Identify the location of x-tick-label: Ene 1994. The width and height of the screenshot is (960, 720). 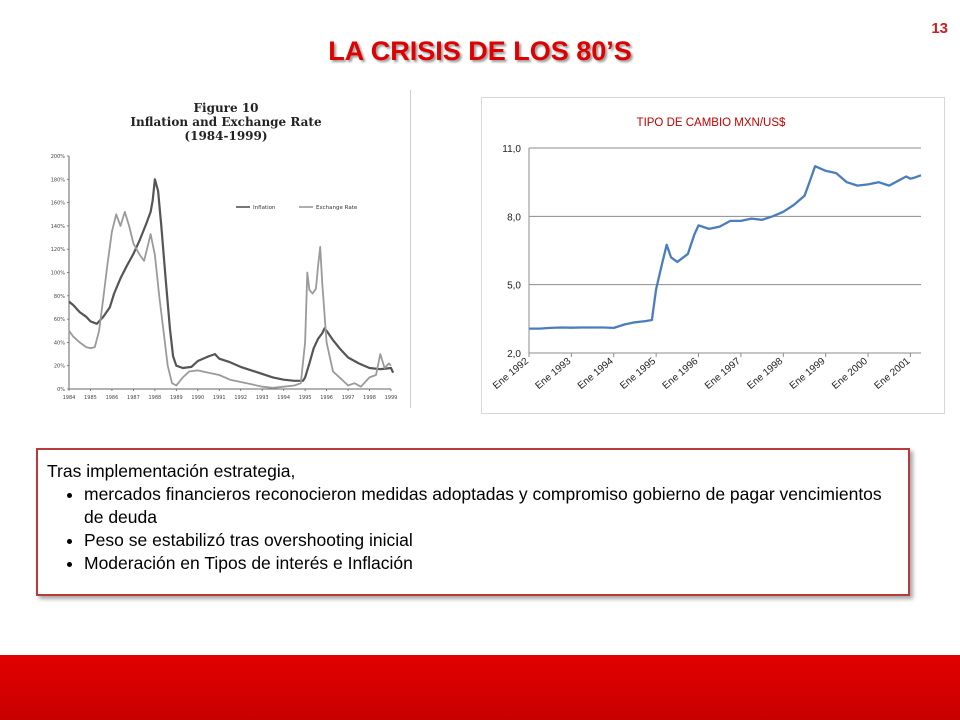
(596, 374).